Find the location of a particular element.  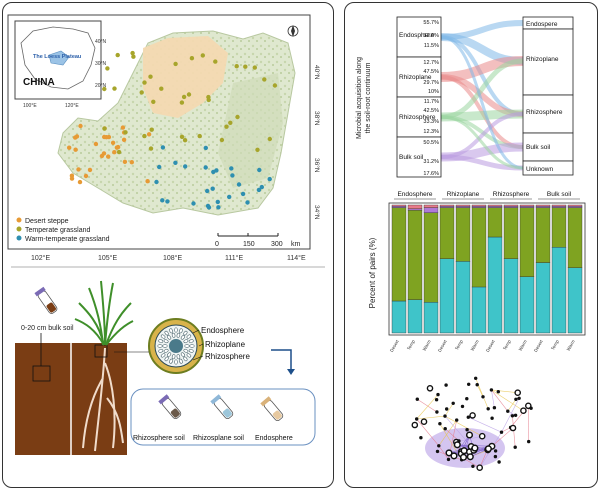

legend-temperate-dot is located at coordinates (19, 229).